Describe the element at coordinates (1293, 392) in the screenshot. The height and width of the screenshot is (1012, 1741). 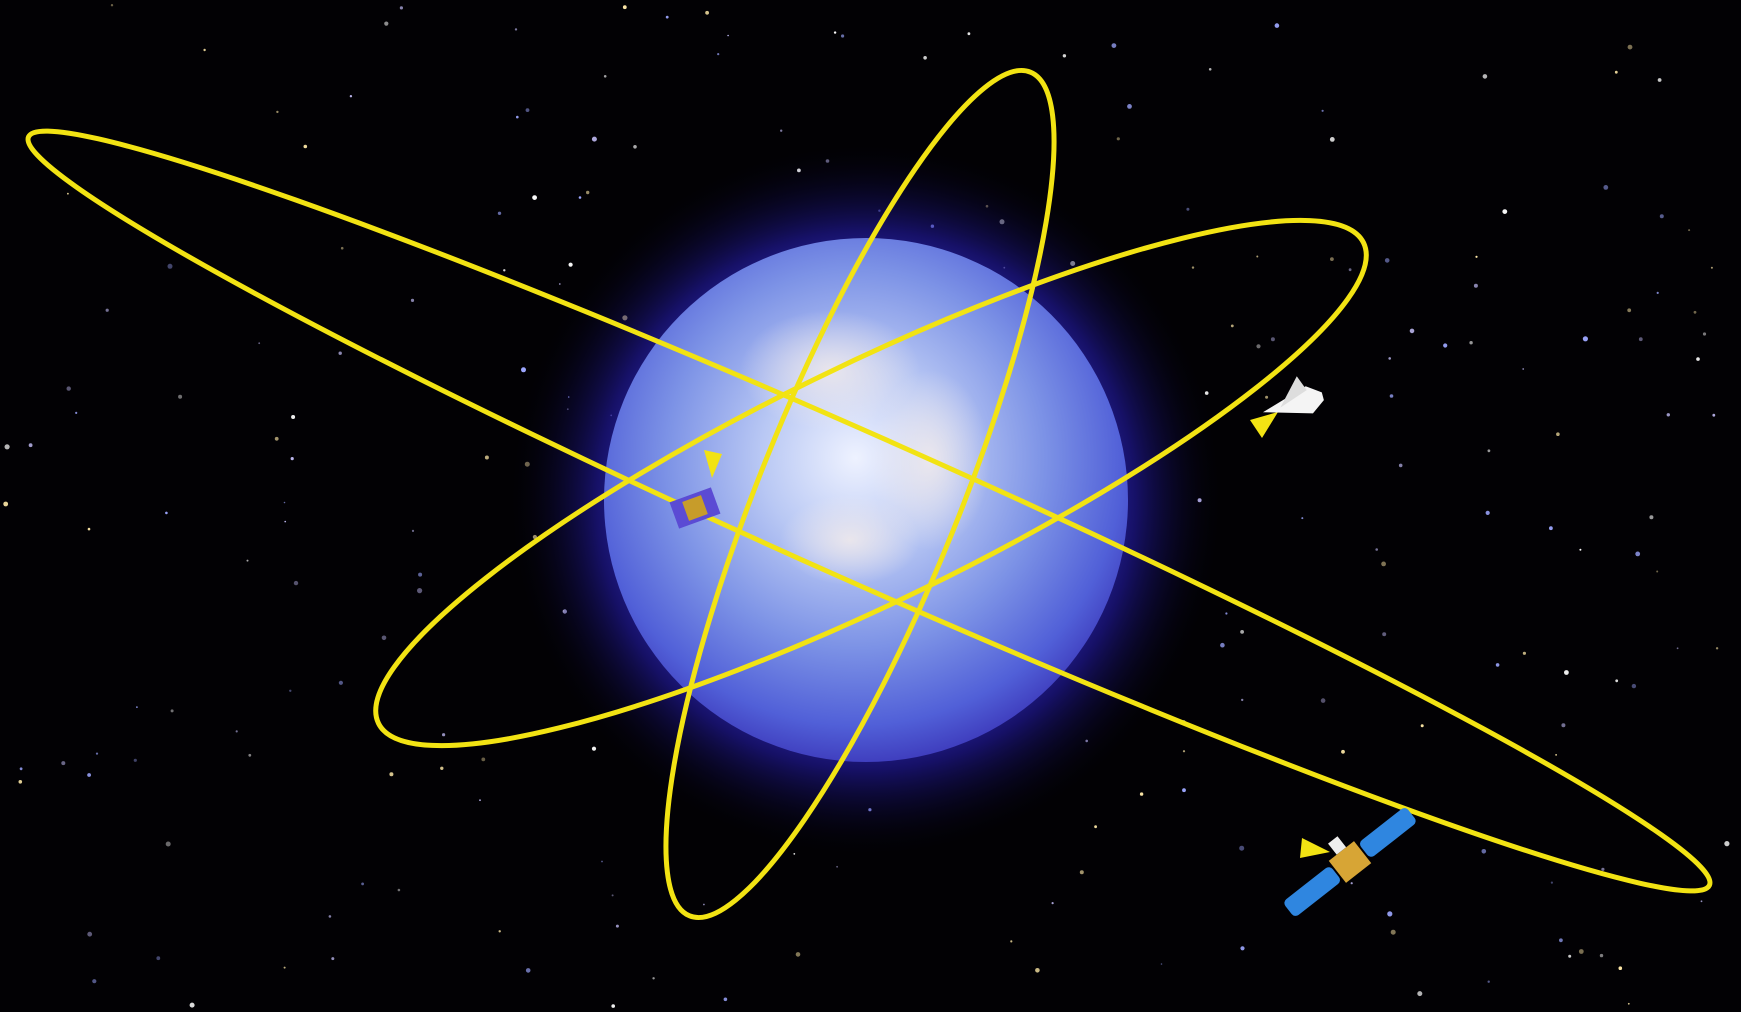
I see `shuttle-wing` at that location.